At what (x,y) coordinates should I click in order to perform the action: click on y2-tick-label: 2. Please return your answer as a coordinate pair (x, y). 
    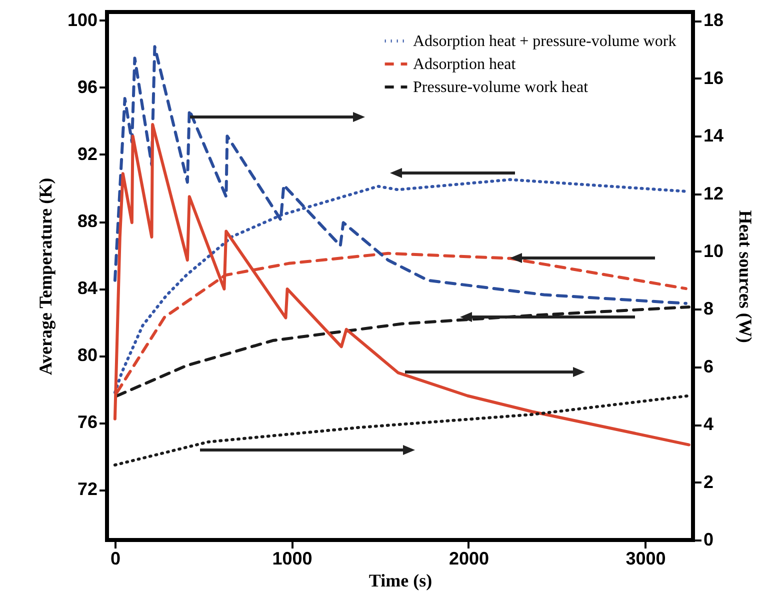
    Looking at the image, I should click on (709, 482).